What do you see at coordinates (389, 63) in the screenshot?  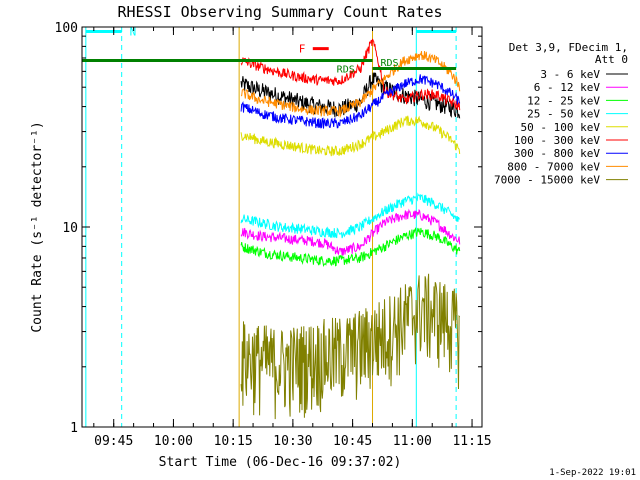 I see `annotation-1: RDS` at bounding box center [389, 63].